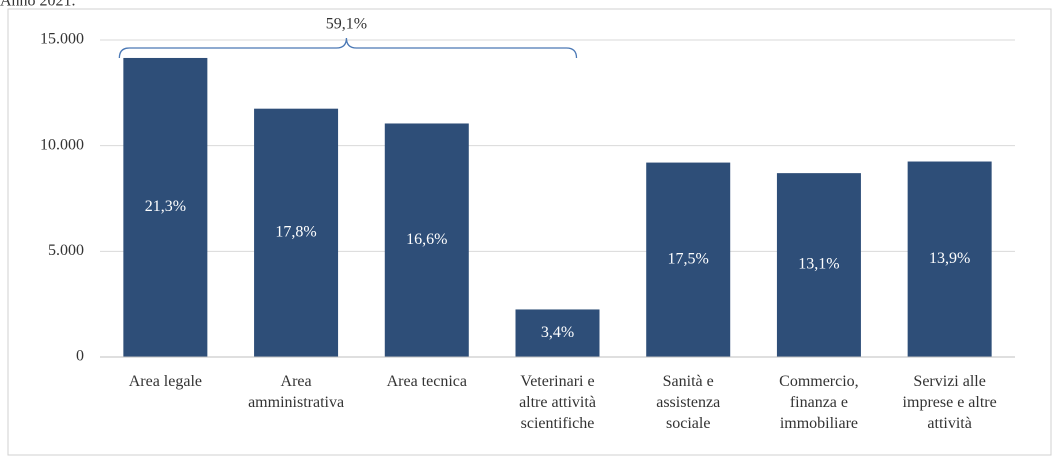  What do you see at coordinates (348, 48) in the screenshot?
I see `bracket` at bounding box center [348, 48].